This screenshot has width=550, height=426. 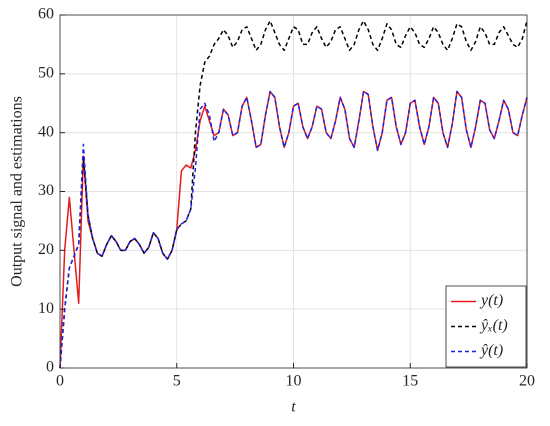 I want to click on legend-label: ŷₓ(t), so click(x=493, y=325).